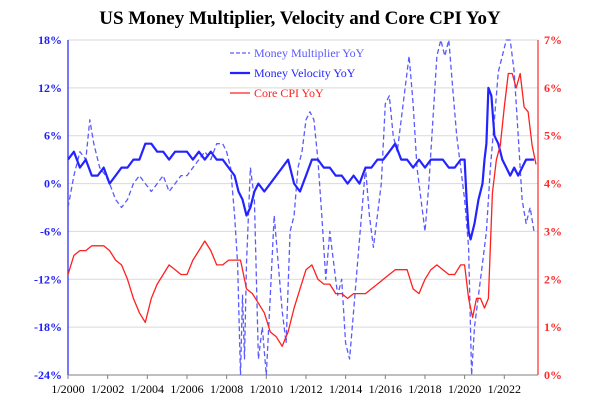 This screenshot has height=400, width=600. Describe the element at coordinates (53, 184) in the screenshot. I see `left-tick-label: 0%` at that location.